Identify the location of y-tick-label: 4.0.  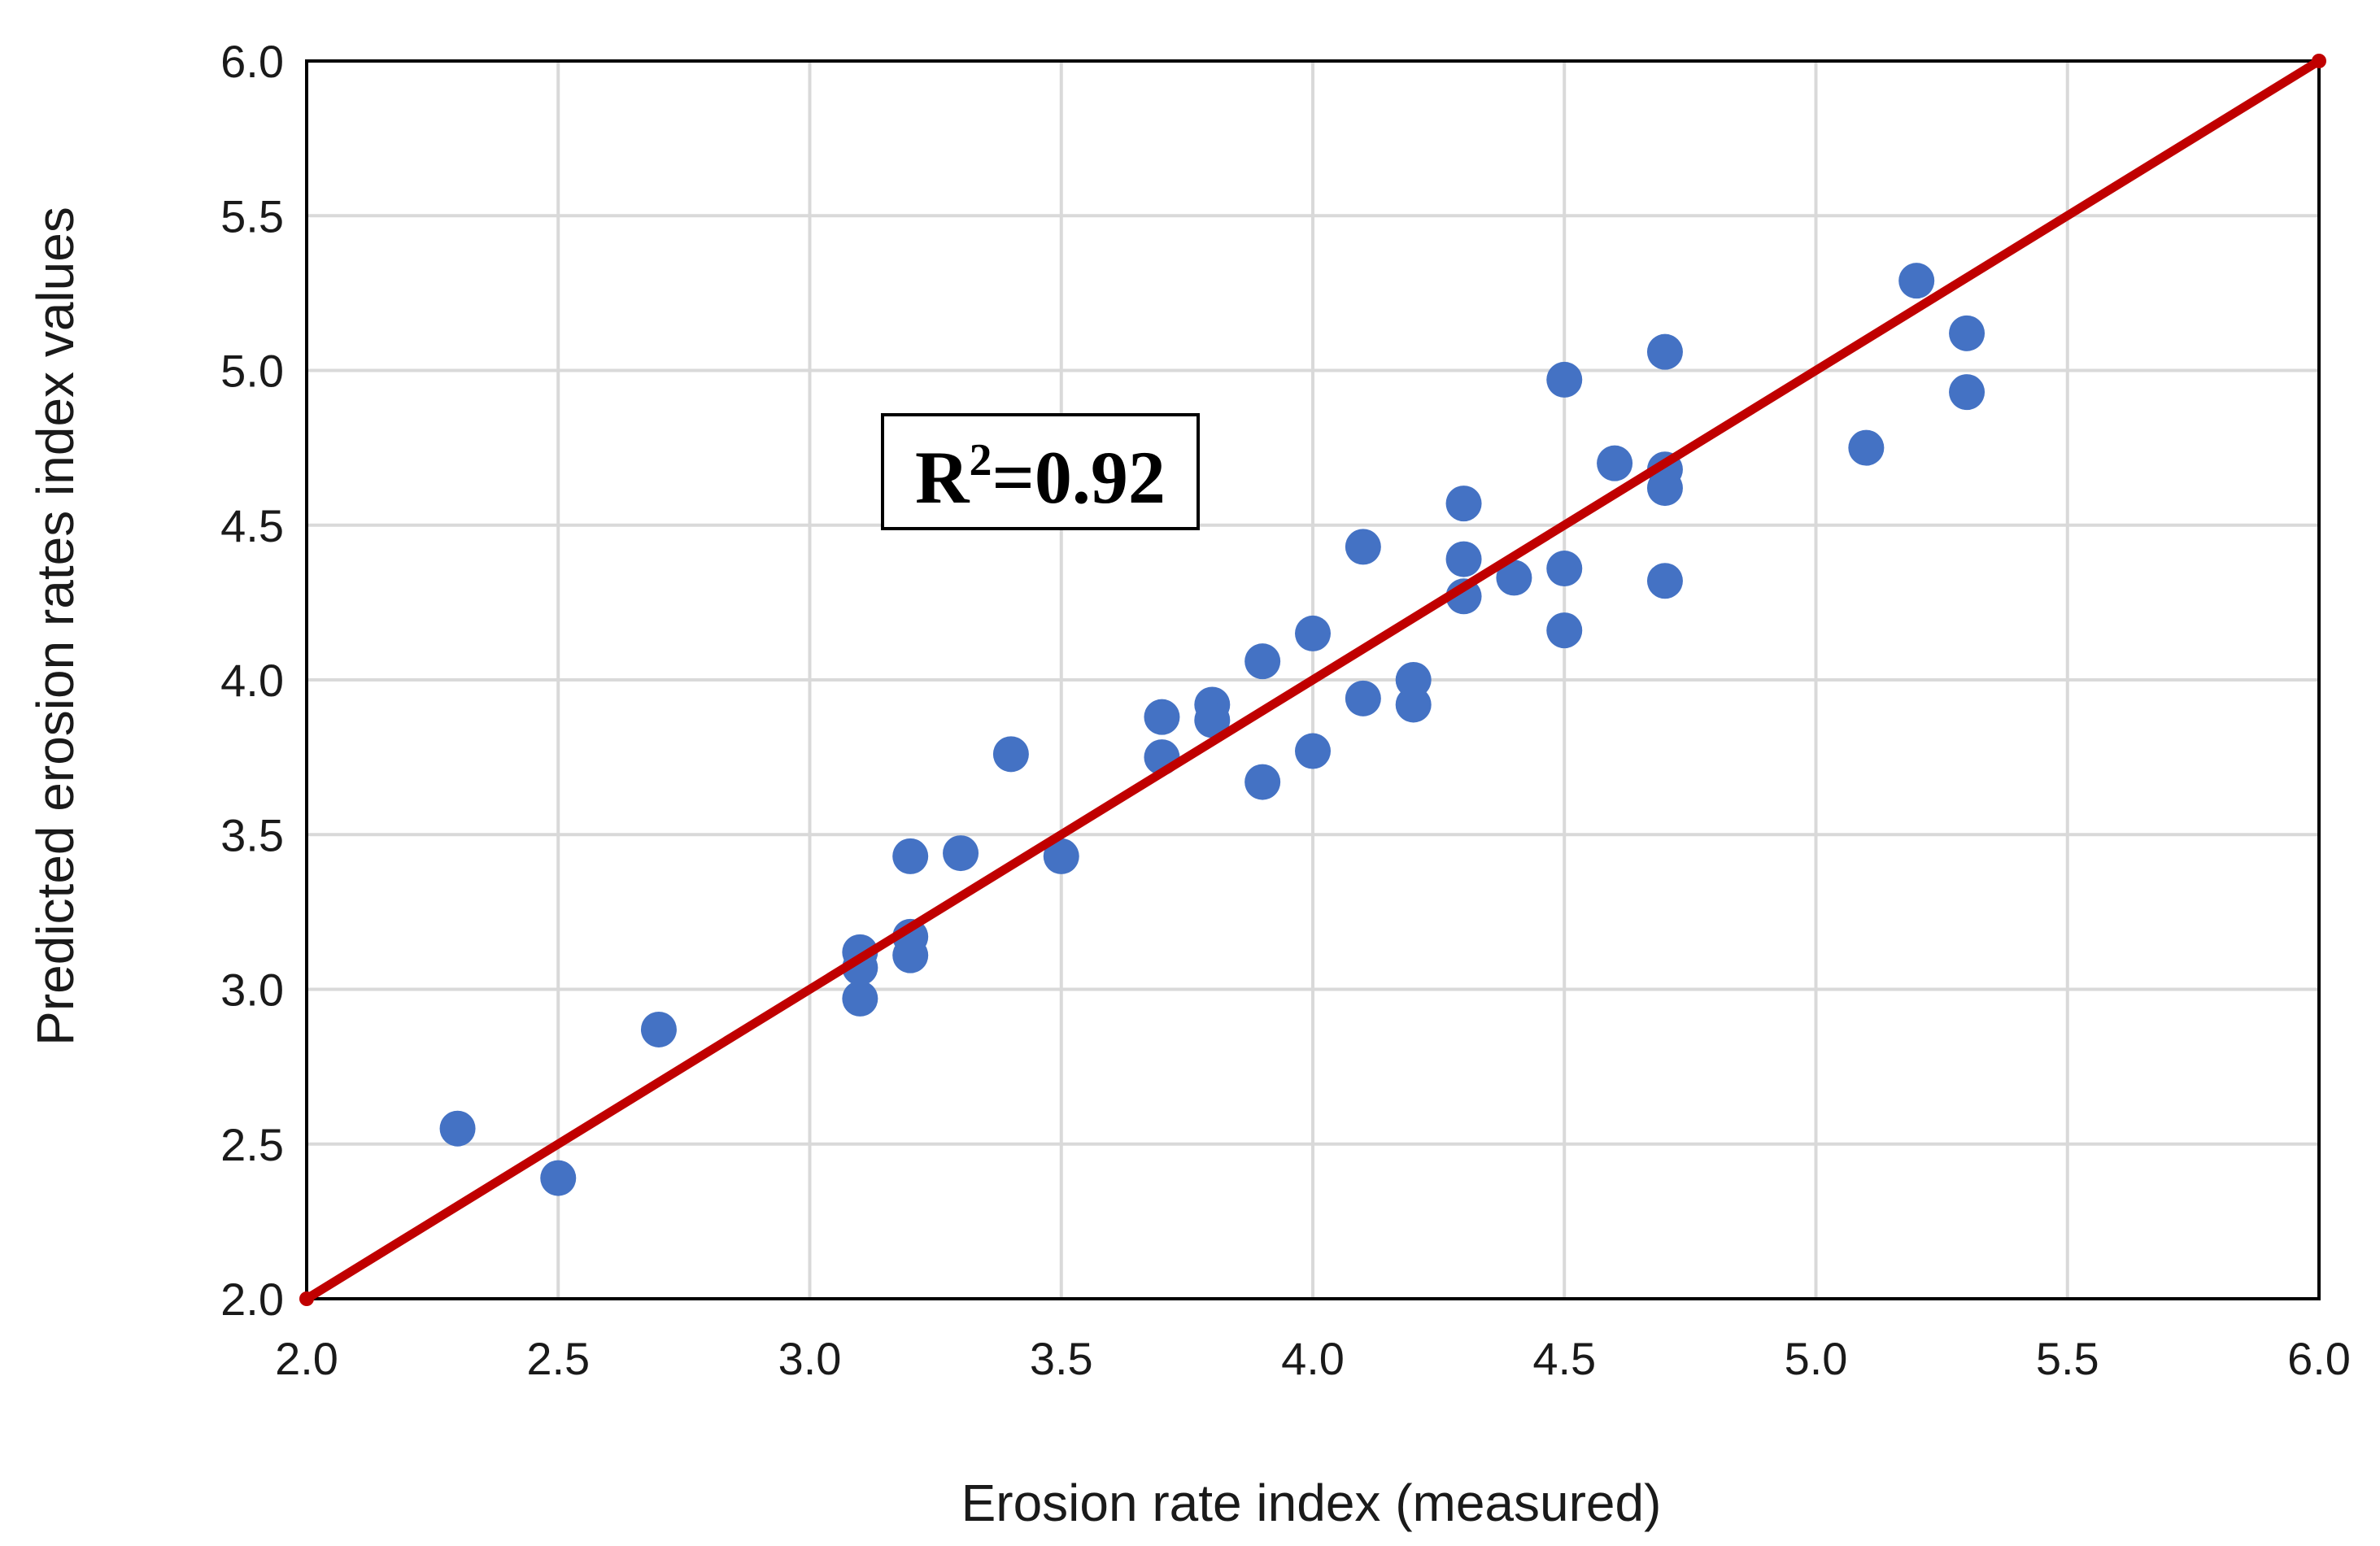
(252, 680).